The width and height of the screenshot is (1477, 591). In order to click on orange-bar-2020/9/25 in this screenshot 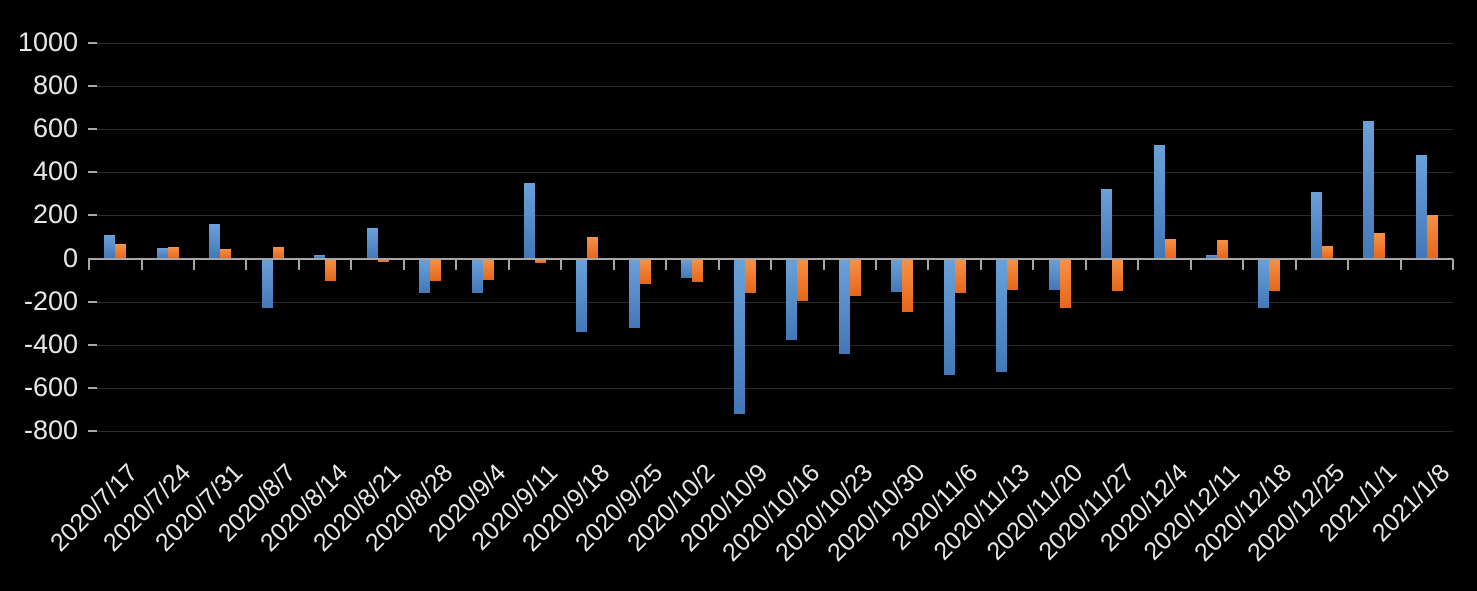, I will do `click(645, 271)`.